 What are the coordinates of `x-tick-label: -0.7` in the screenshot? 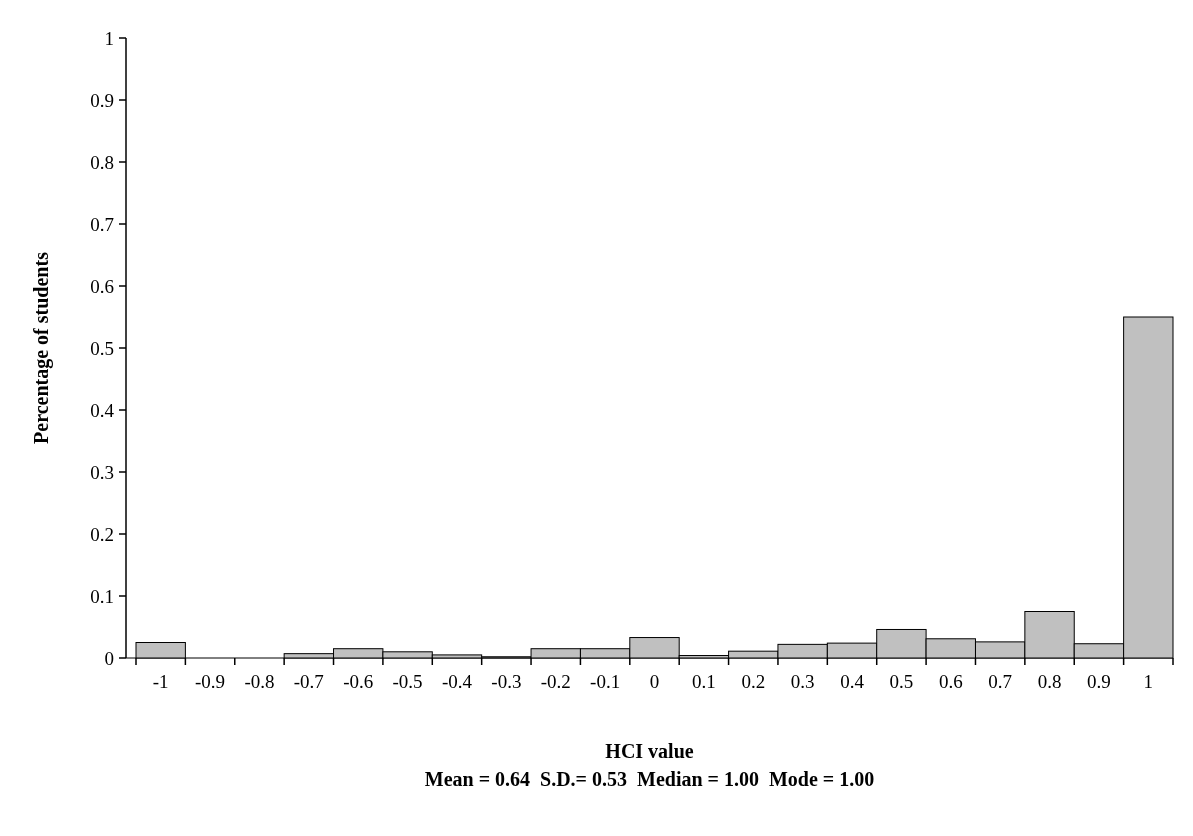 It's located at (308, 681).